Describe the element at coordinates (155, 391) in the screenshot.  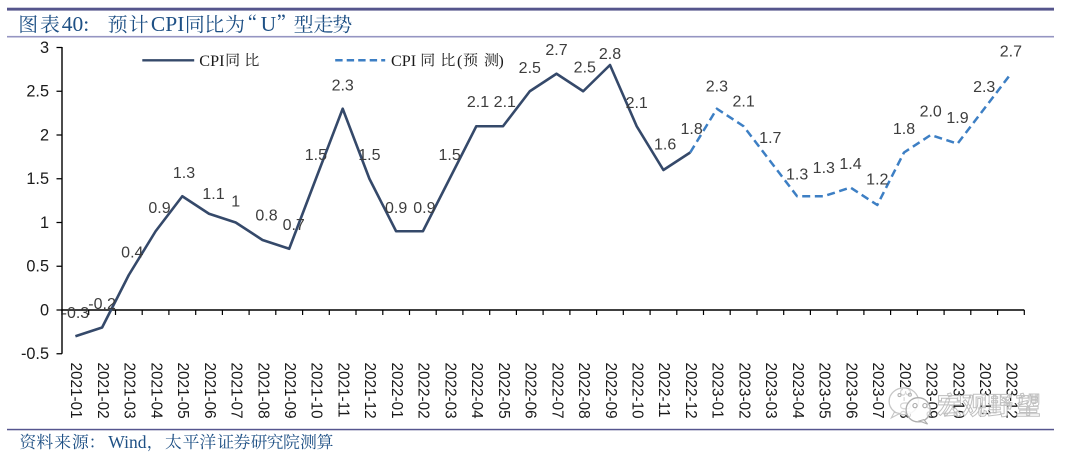
I see `svg-text: 2021-04` at that location.